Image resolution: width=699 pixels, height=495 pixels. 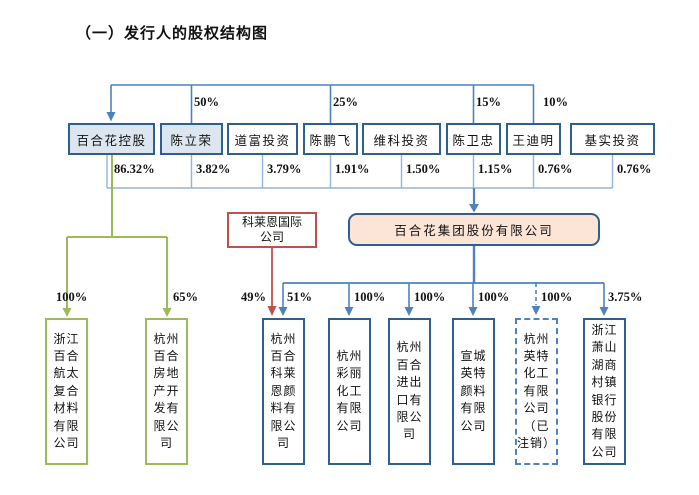 I want to click on stake-label-1-15: 1.15%, so click(x=495, y=169).